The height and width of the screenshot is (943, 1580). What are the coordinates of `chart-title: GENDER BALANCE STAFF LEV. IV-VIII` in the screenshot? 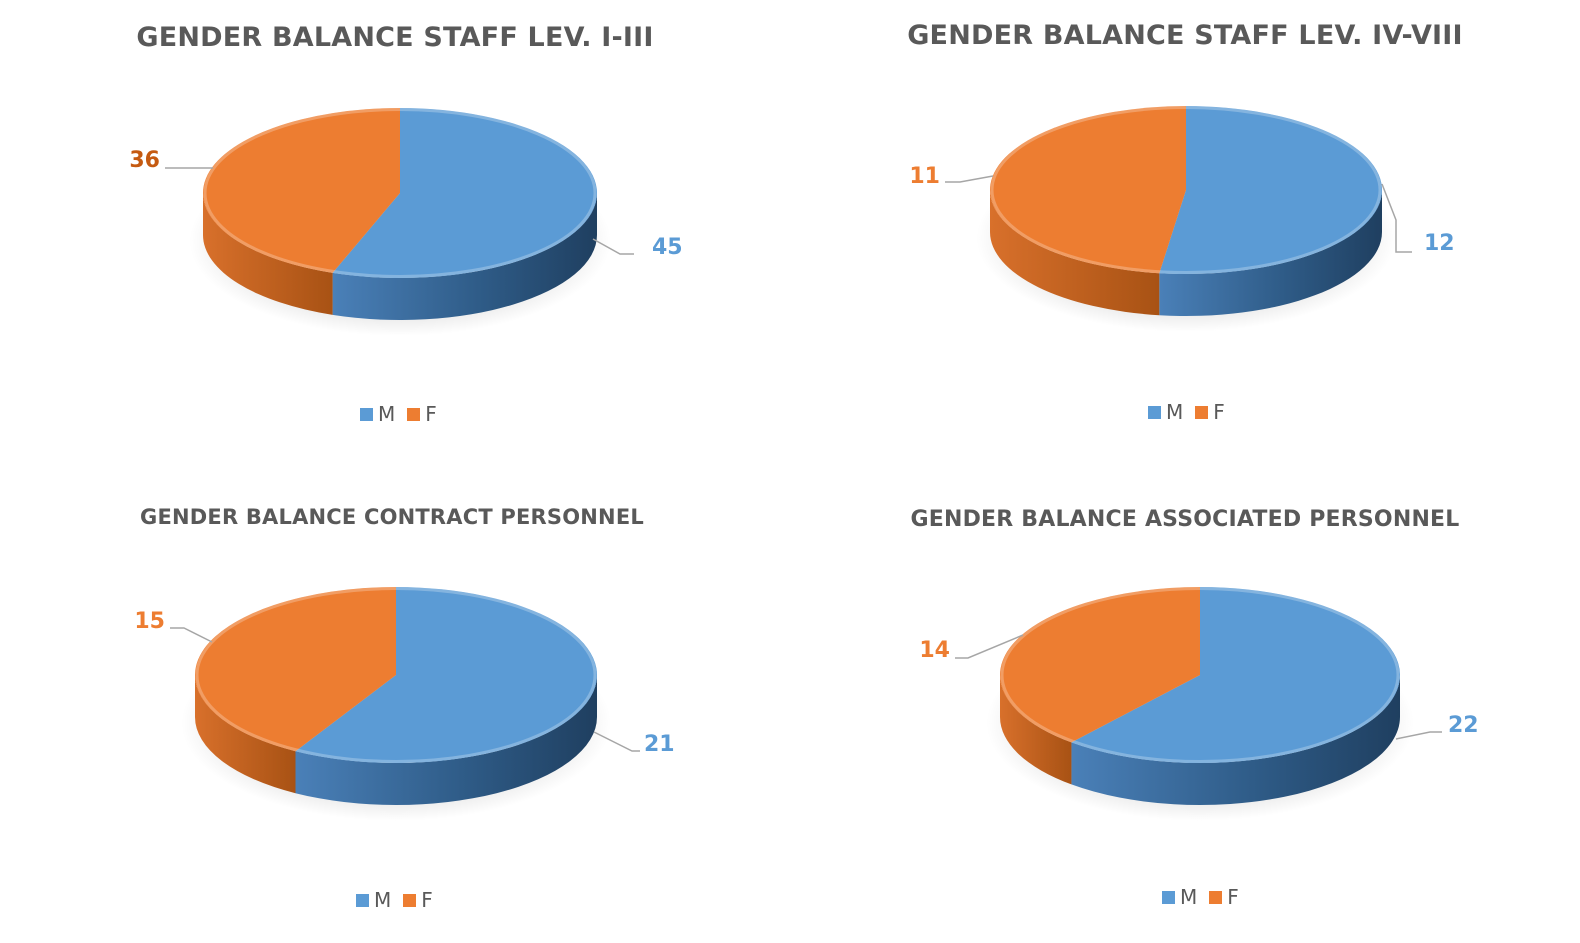 It's located at (1185, 35).